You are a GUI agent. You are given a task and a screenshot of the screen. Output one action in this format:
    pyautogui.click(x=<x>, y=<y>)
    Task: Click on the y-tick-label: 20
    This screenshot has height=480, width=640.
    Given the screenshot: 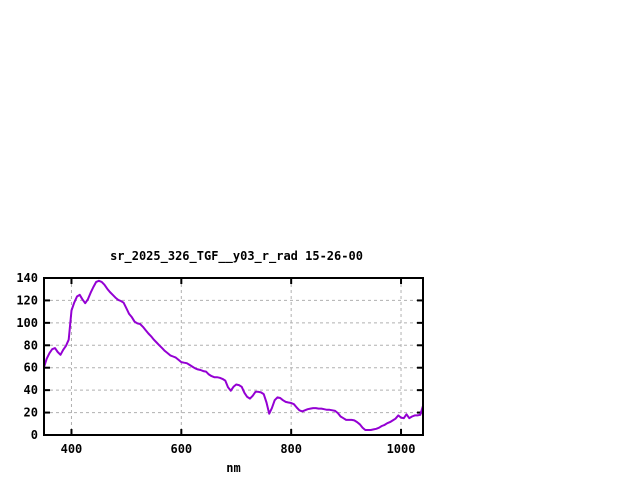 What is the action you would take?
    pyautogui.click(x=31, y=413)
    